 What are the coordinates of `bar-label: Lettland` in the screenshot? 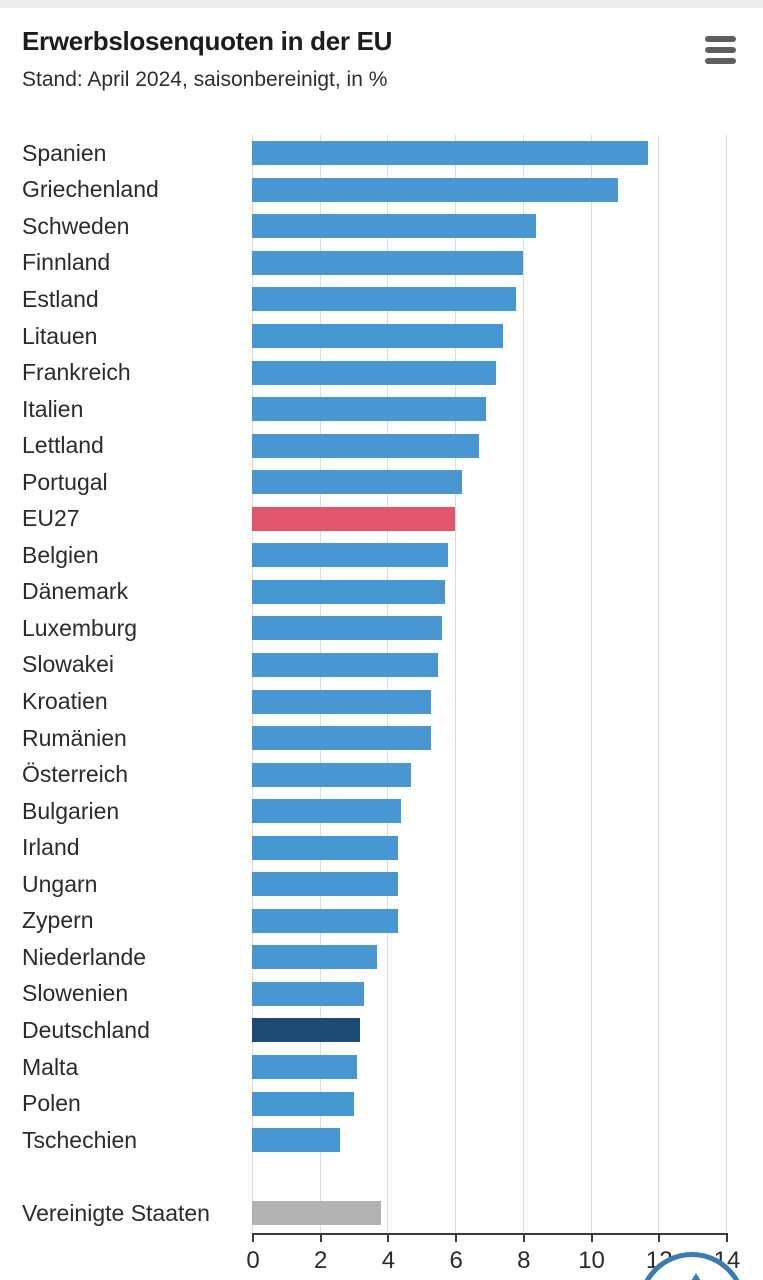 It's located at (63, 445).